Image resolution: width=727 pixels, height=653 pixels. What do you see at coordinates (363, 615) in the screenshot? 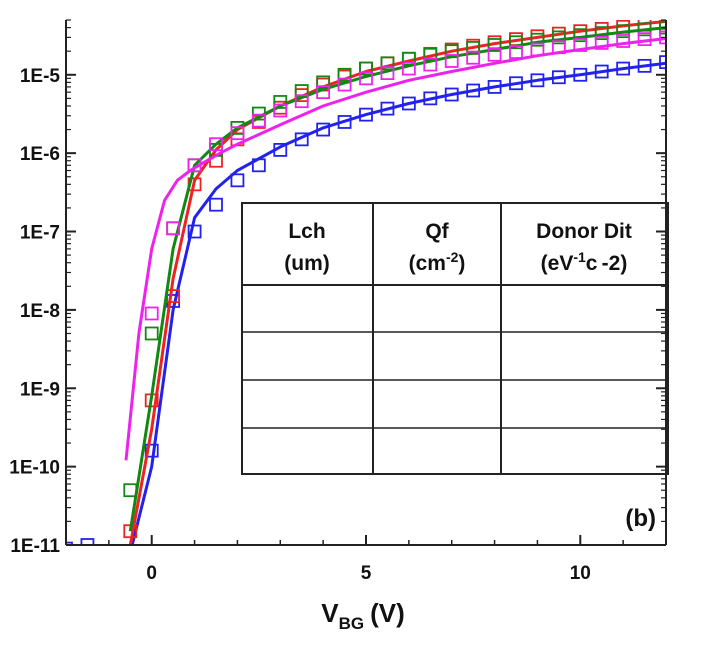
I see `x-axis-title: VBG (V)` at bounding box center [363, 615].